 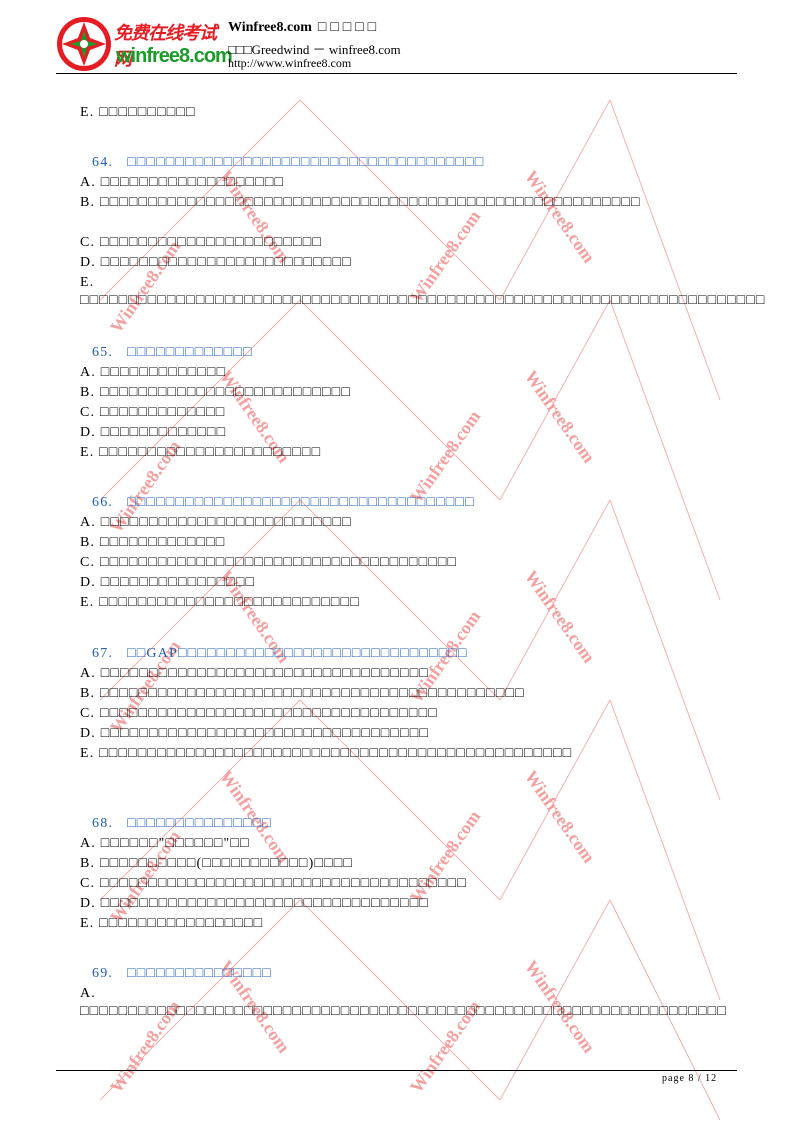 What do you see at coordinates (103, 973) in the screenshot?
I see `question-number: 69.` at bounding box center [103, 973].